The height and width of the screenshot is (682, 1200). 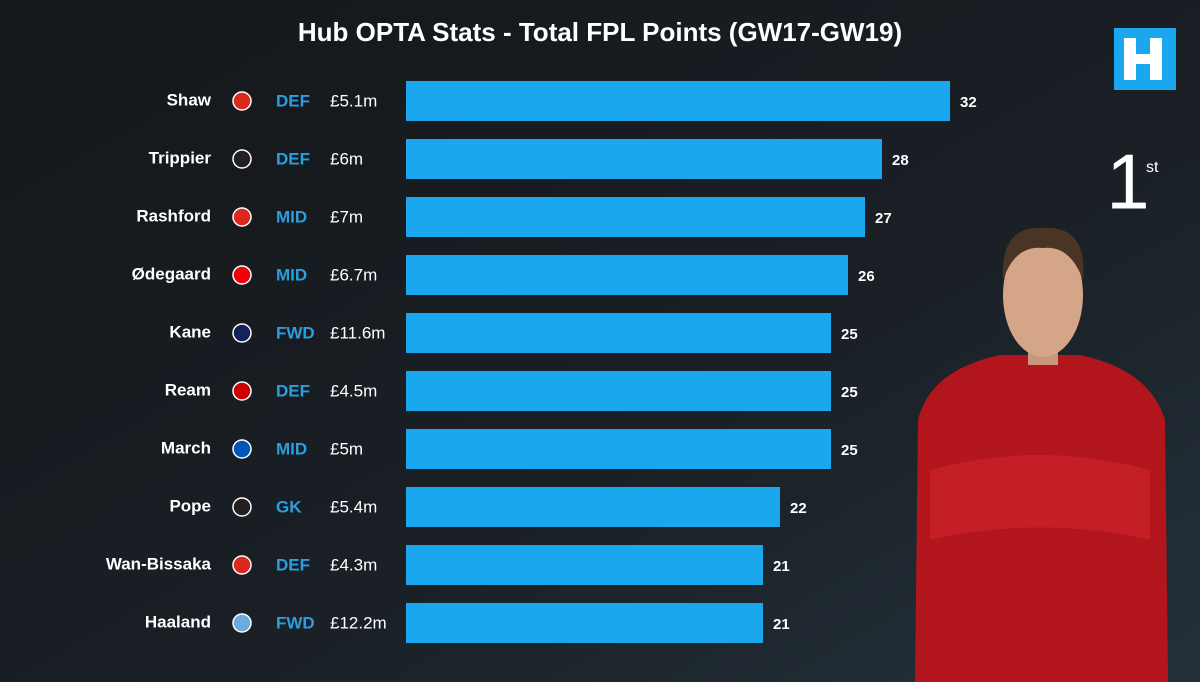 I want to click on player-name: Wan-Bissaka, so click(x=159, y=563).